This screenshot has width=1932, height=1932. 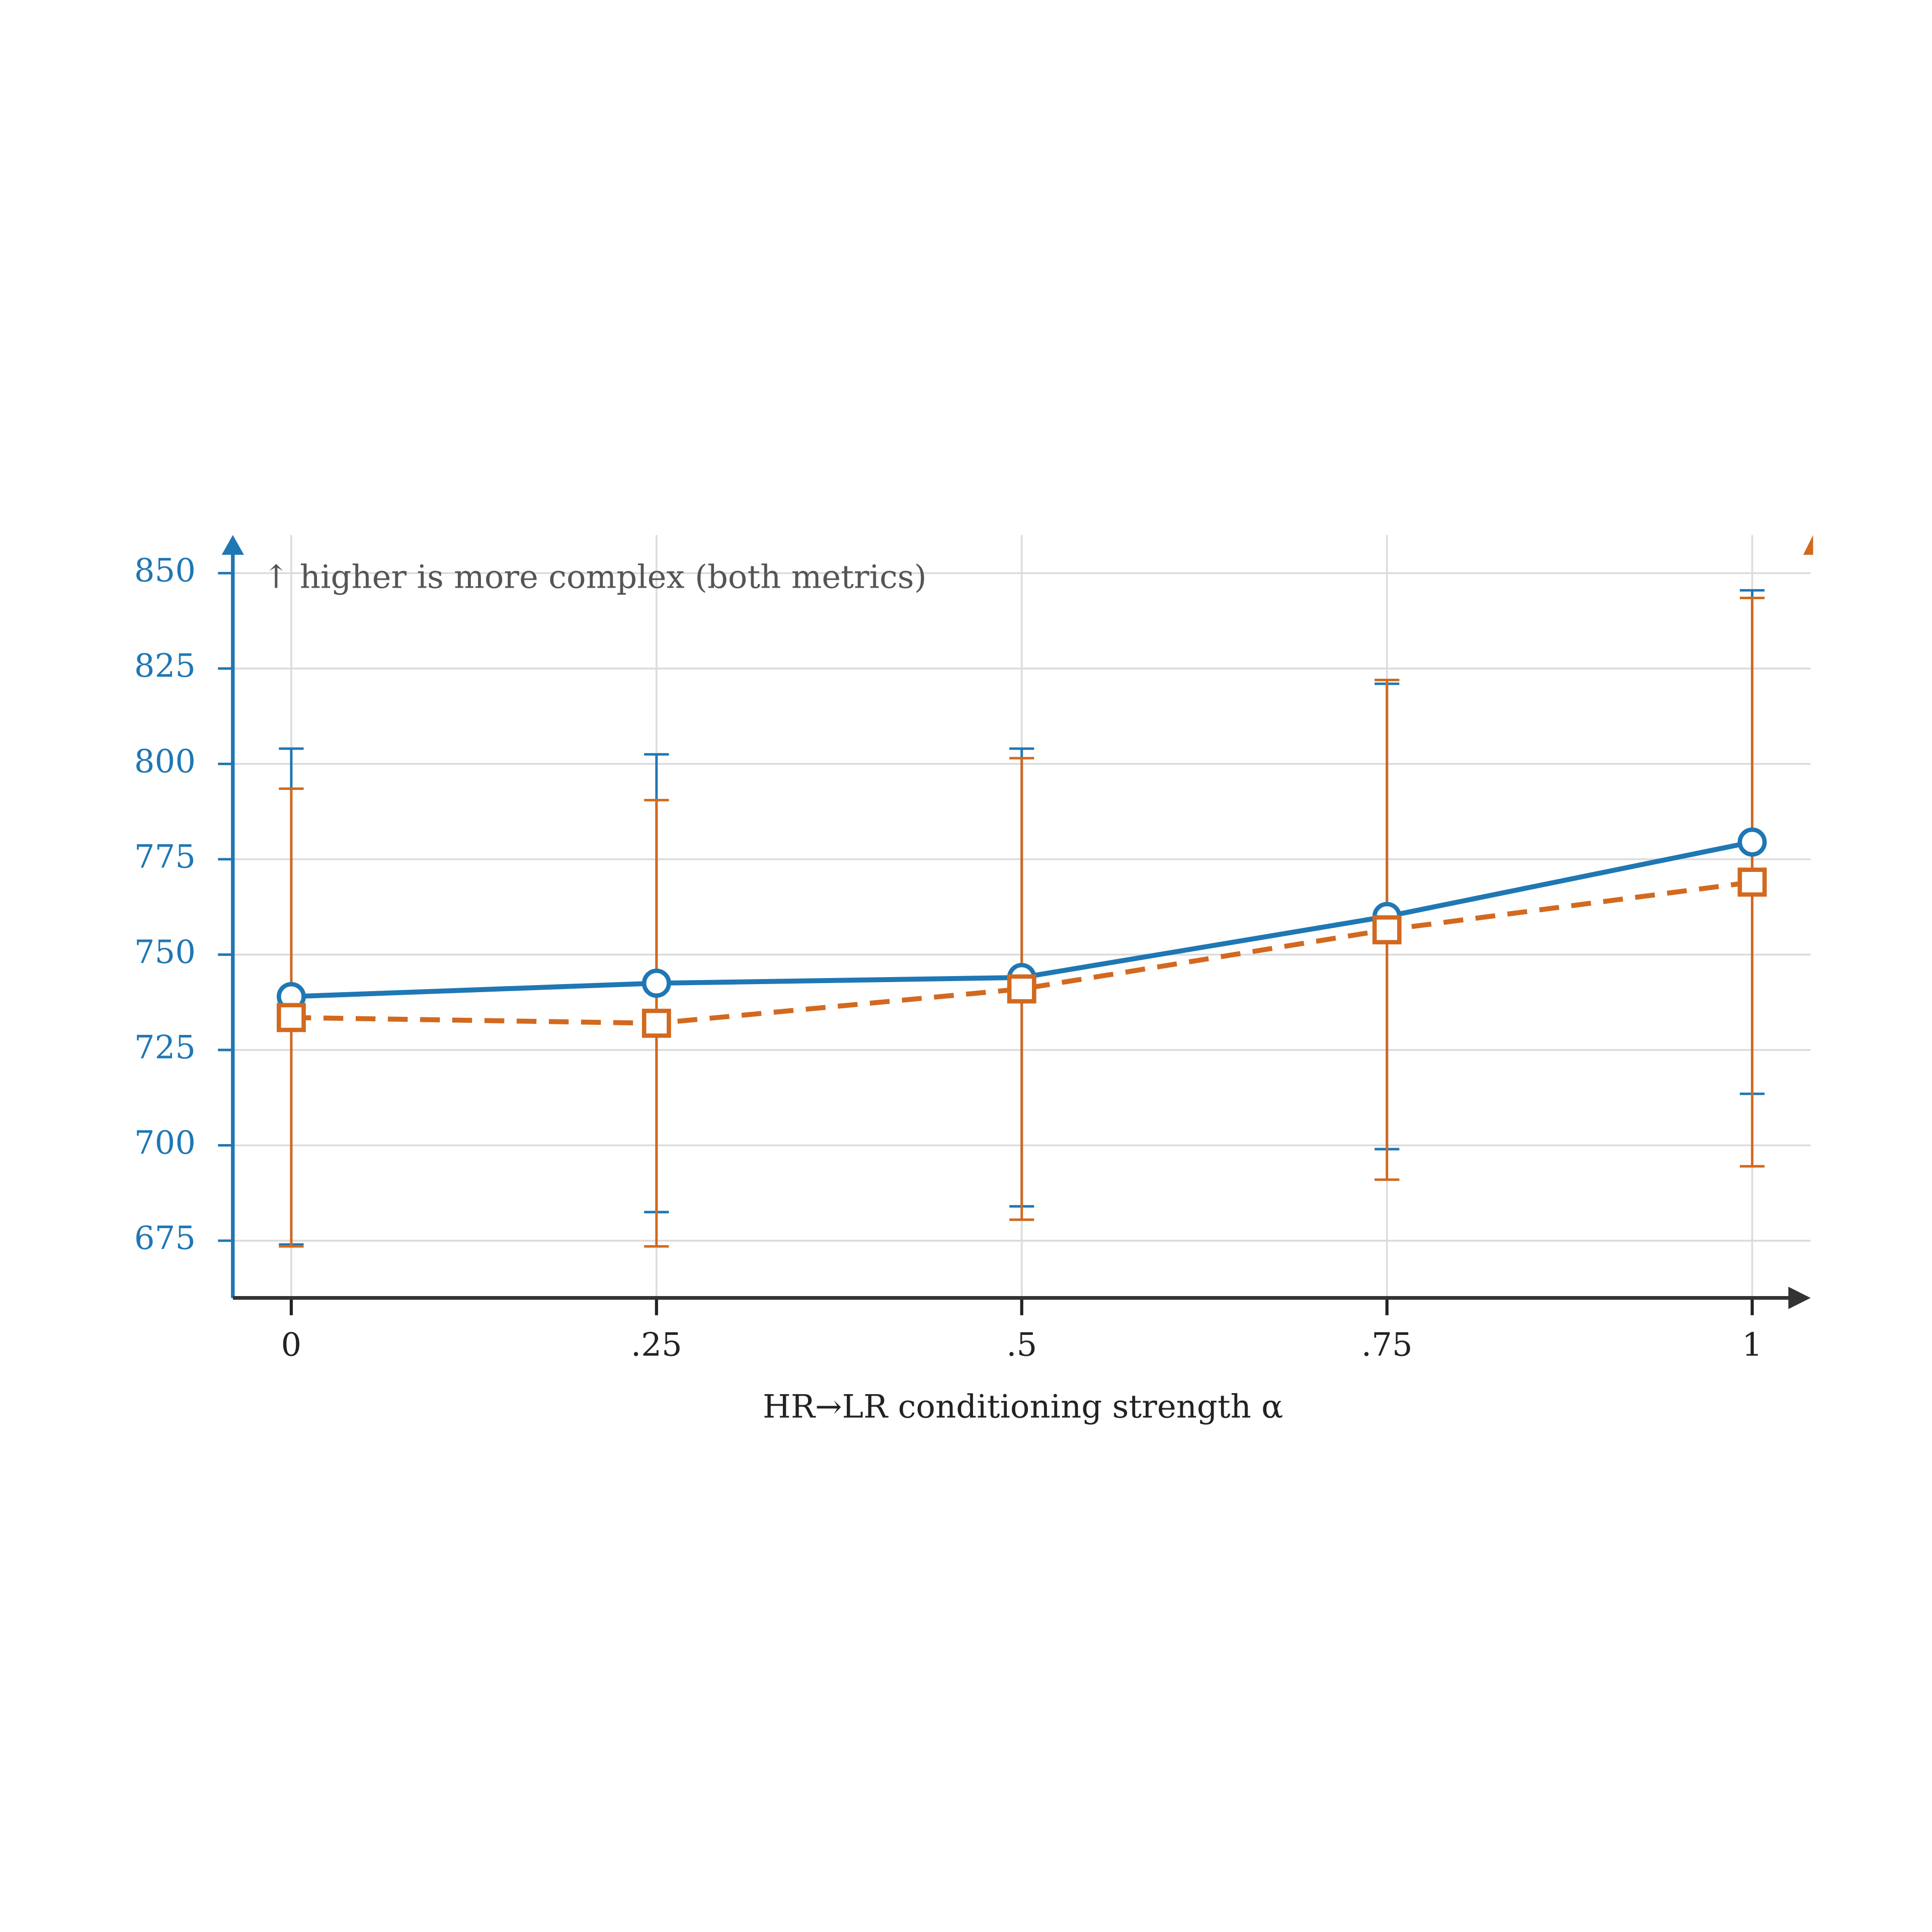 What do you see at coordinates (291, 1345) in the screenshot?
I see `x-tick-label: 0` at bounding box center [291, 1345].